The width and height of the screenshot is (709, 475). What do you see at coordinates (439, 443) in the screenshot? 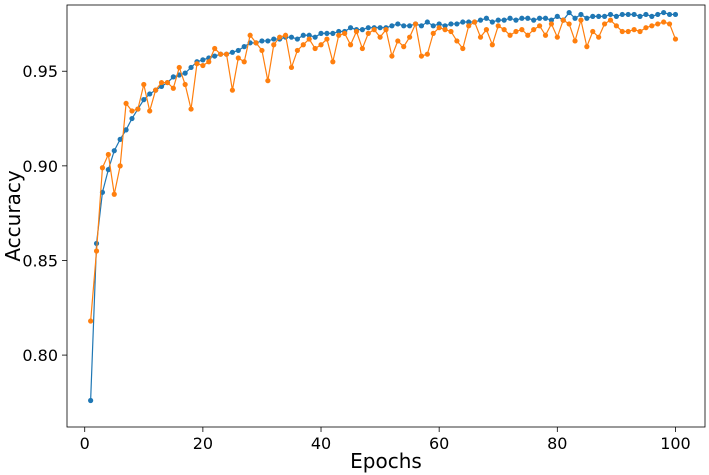
I see `x-tick-label: 60` at bounding box center [439, 443].